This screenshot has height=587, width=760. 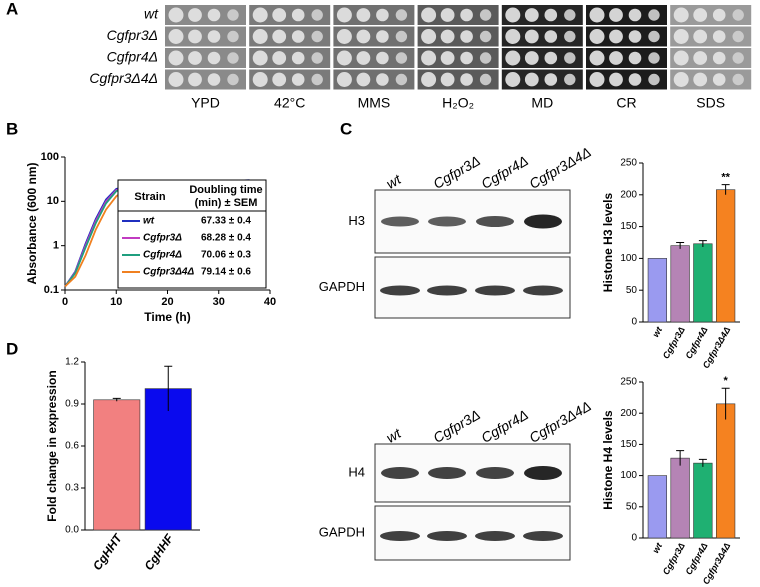 What do you see at coordinates (167, 317) in the screenshot?
I see `x-axis-label: Time (h)` at bounding box center [167, 317].